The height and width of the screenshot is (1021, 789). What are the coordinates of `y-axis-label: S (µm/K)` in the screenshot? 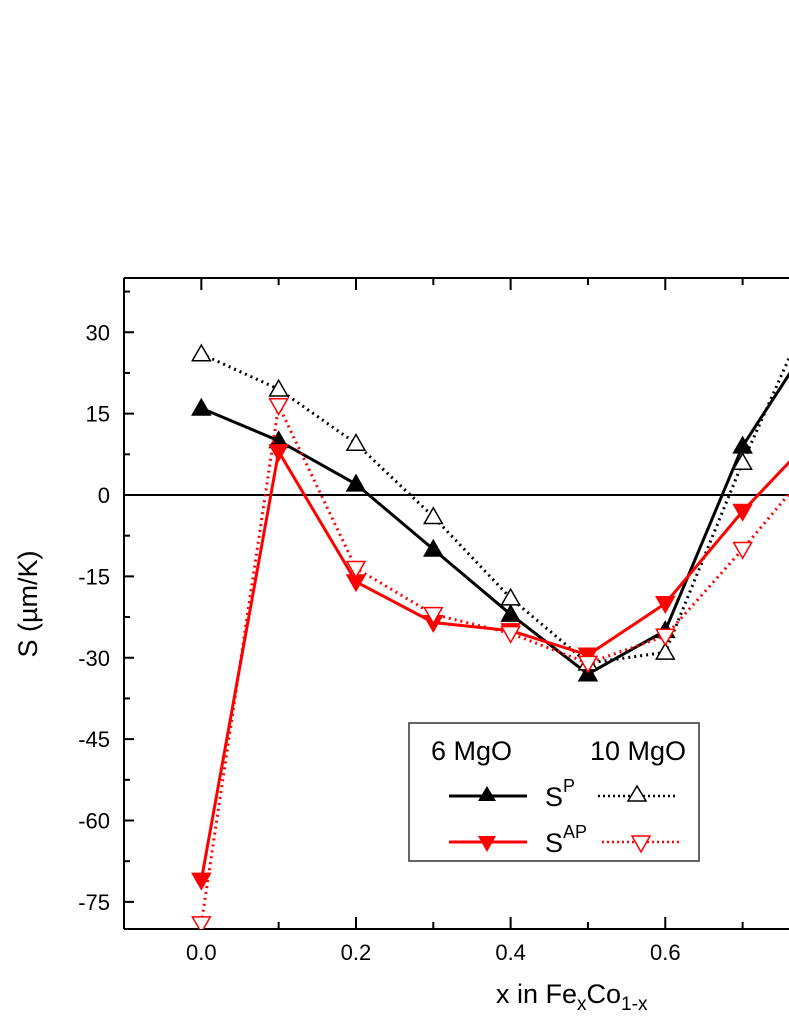 It's located at (28, 603).